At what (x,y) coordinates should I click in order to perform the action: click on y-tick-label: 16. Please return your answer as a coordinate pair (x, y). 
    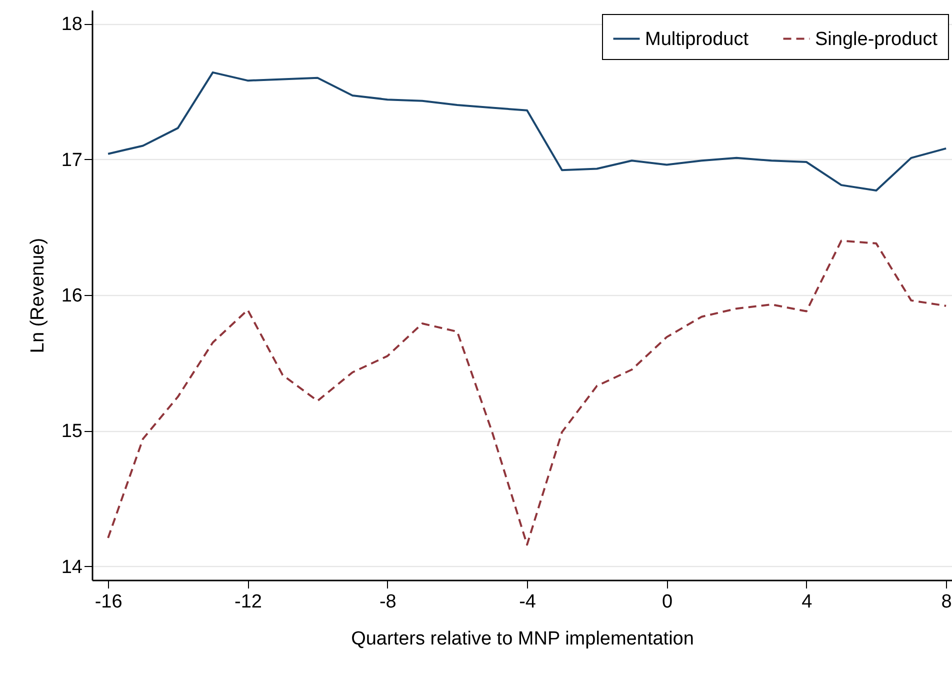
    Looking at the image, I should click on (71, 296).